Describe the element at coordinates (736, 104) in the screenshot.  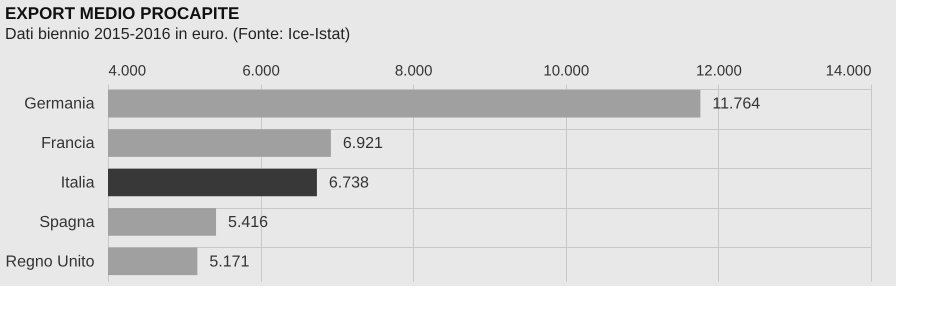
I see `data-label: 11.764` at that location.